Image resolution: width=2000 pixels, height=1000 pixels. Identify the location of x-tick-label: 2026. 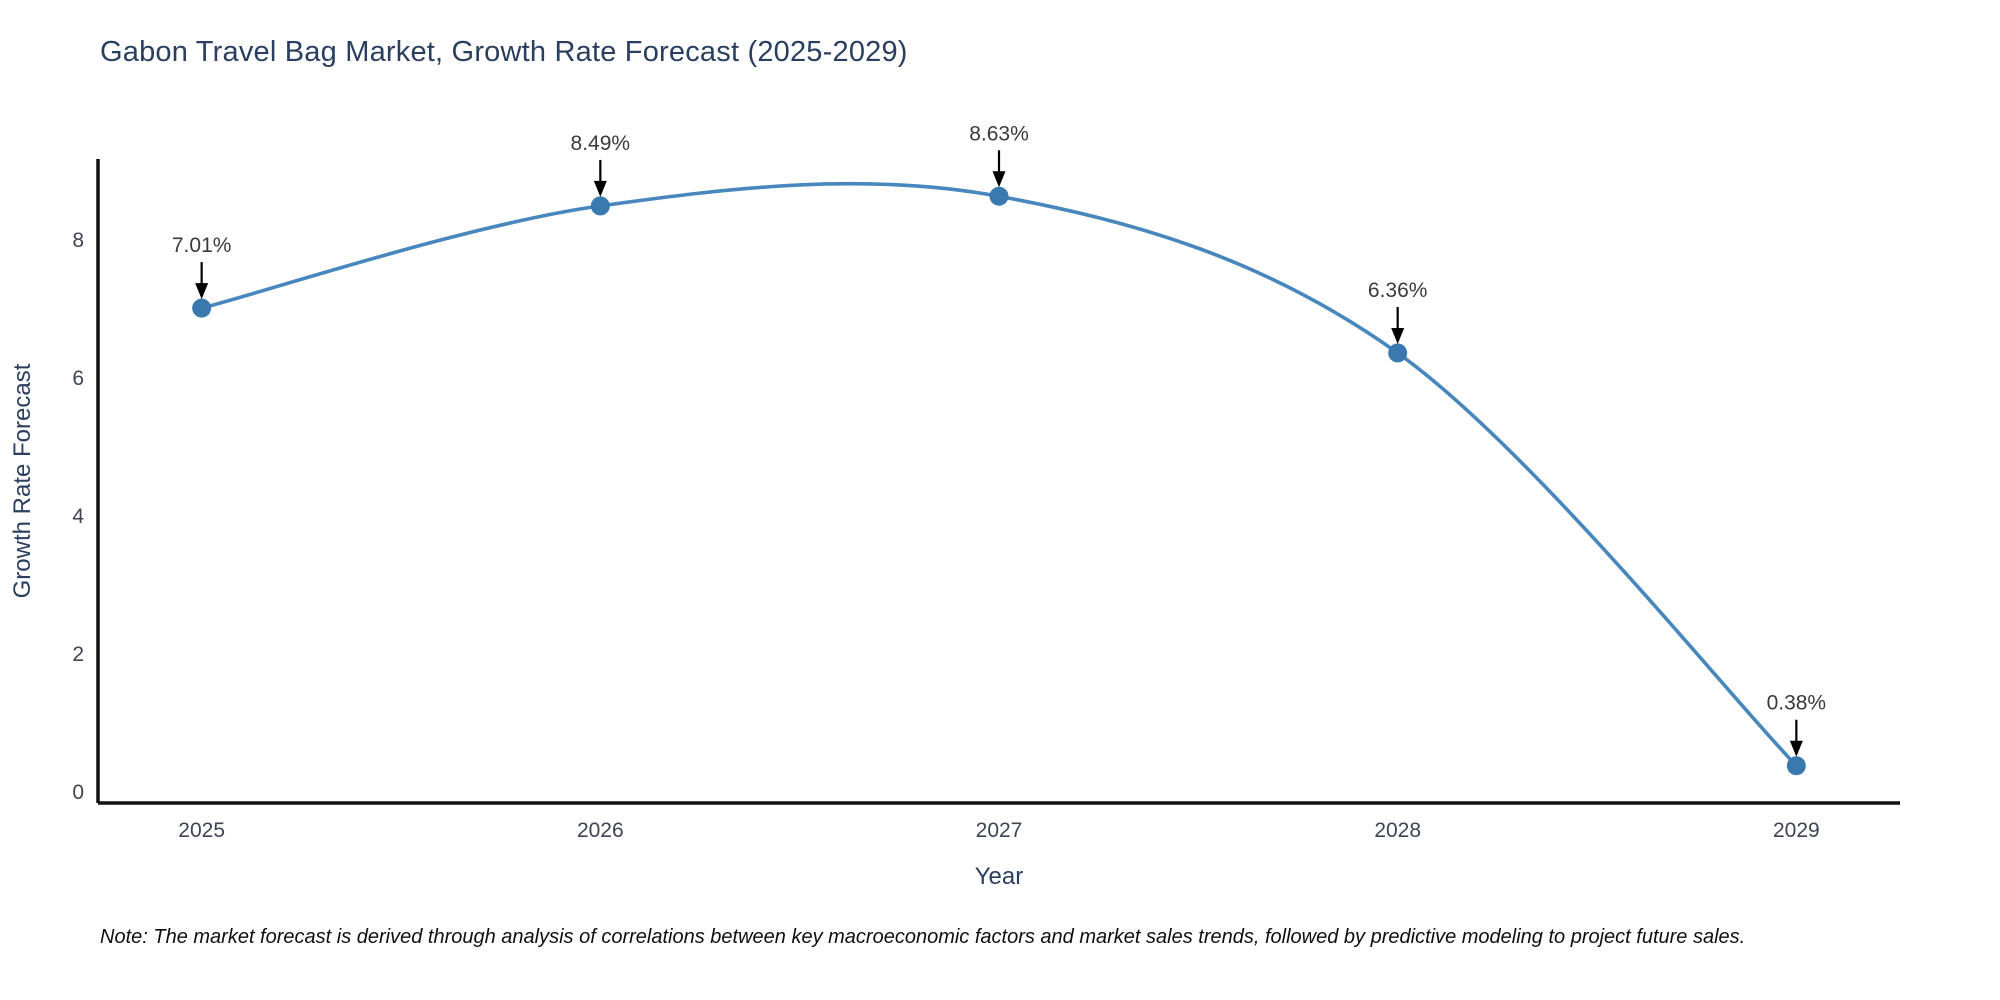
(600, 830).